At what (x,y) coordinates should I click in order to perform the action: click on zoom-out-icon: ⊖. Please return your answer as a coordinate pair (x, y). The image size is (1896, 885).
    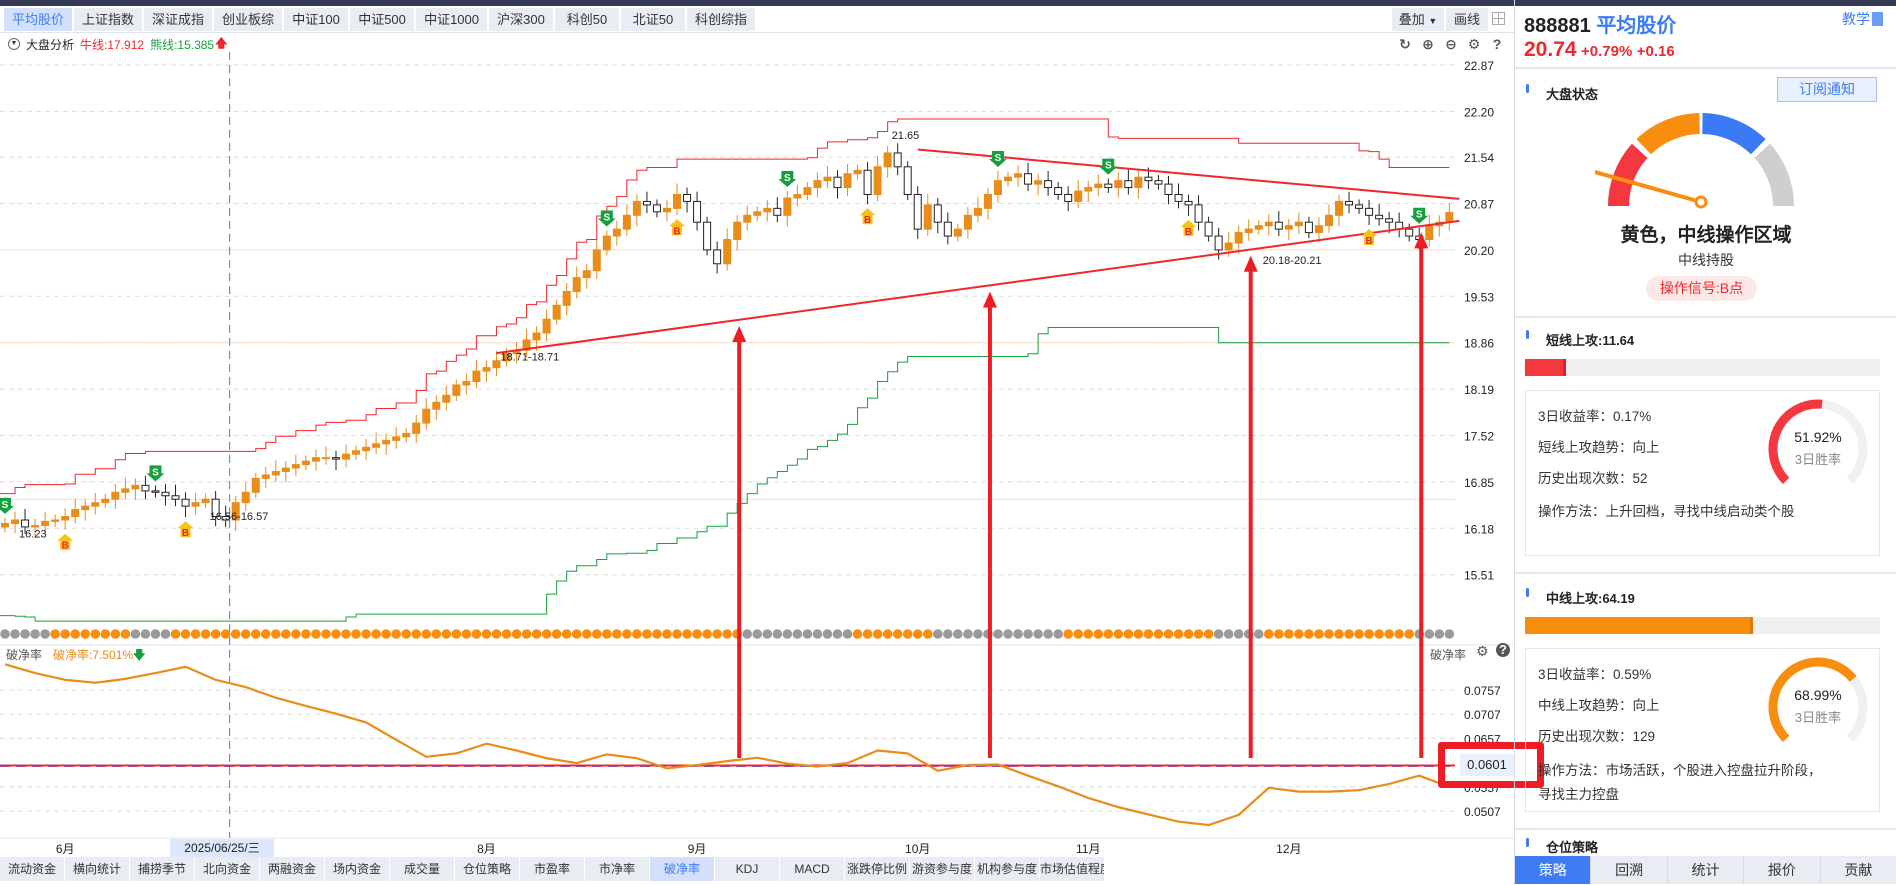
    Looking at the image, I should click on (1451, 44).